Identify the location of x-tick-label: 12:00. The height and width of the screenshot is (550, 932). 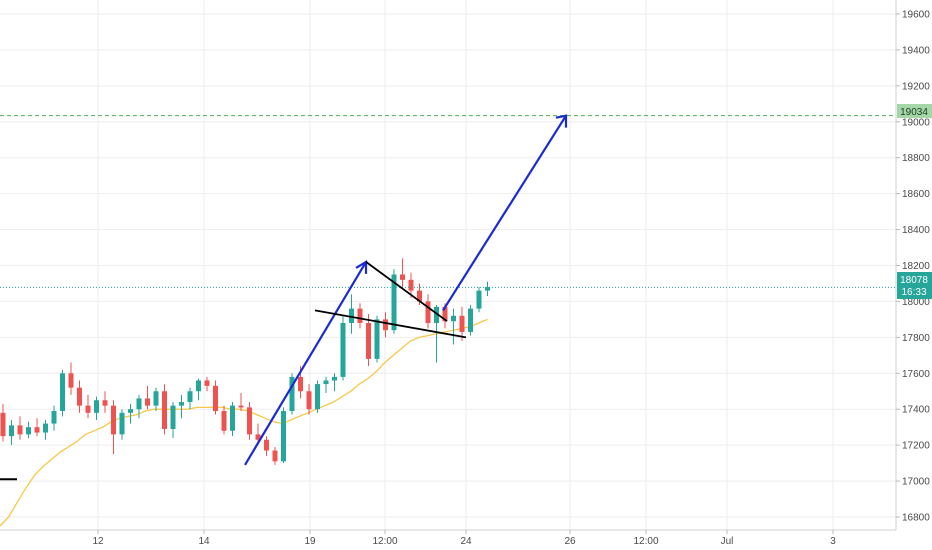
(645, 541).